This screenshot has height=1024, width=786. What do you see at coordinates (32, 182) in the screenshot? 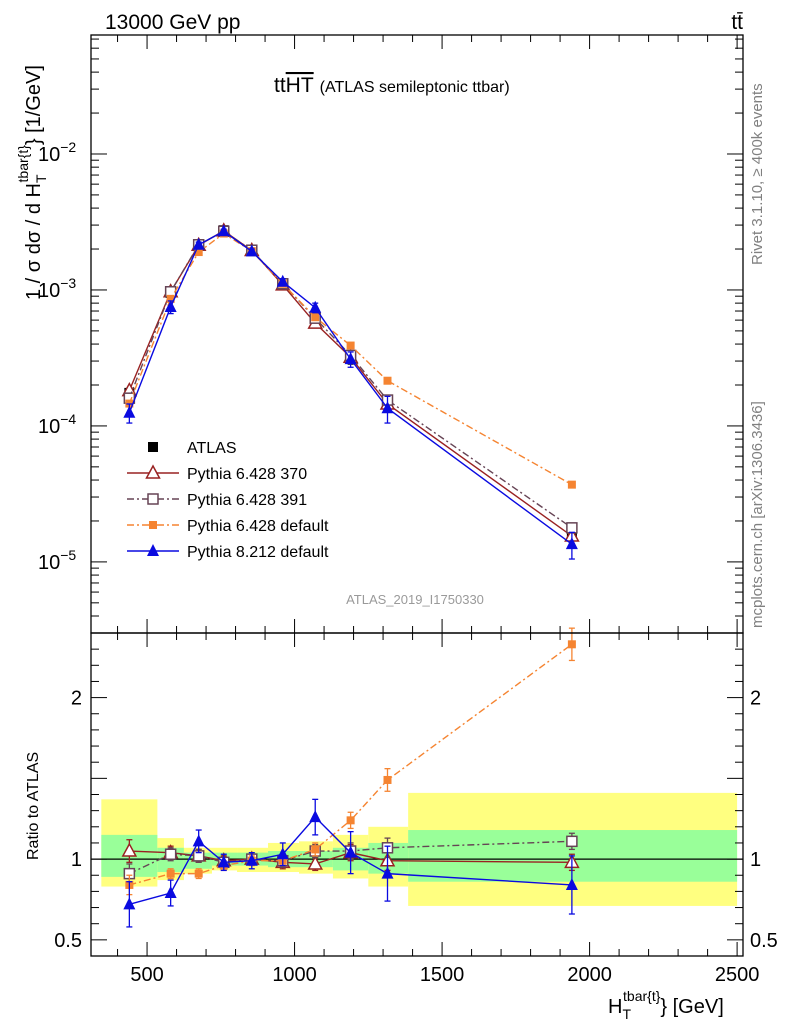
I see `main-ylabel: 1 / σ dσ / d HTtbar{t}} [1/GeV]` at bounding box center [32, 182].